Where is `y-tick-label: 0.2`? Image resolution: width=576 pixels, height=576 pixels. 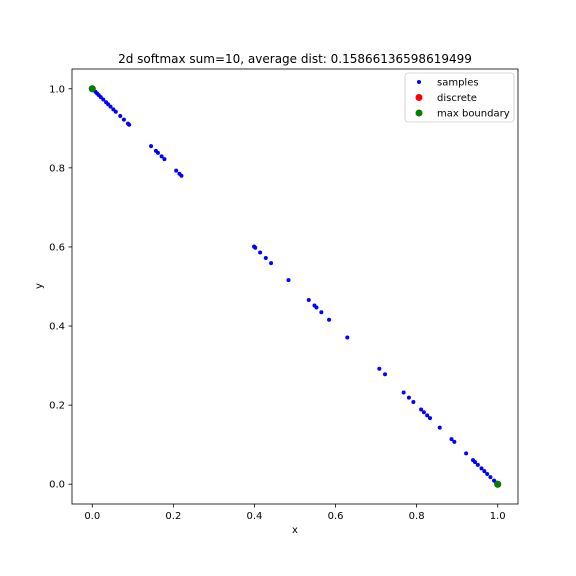 y-tick-label: 0.2 is located at coordinates (57, 406).